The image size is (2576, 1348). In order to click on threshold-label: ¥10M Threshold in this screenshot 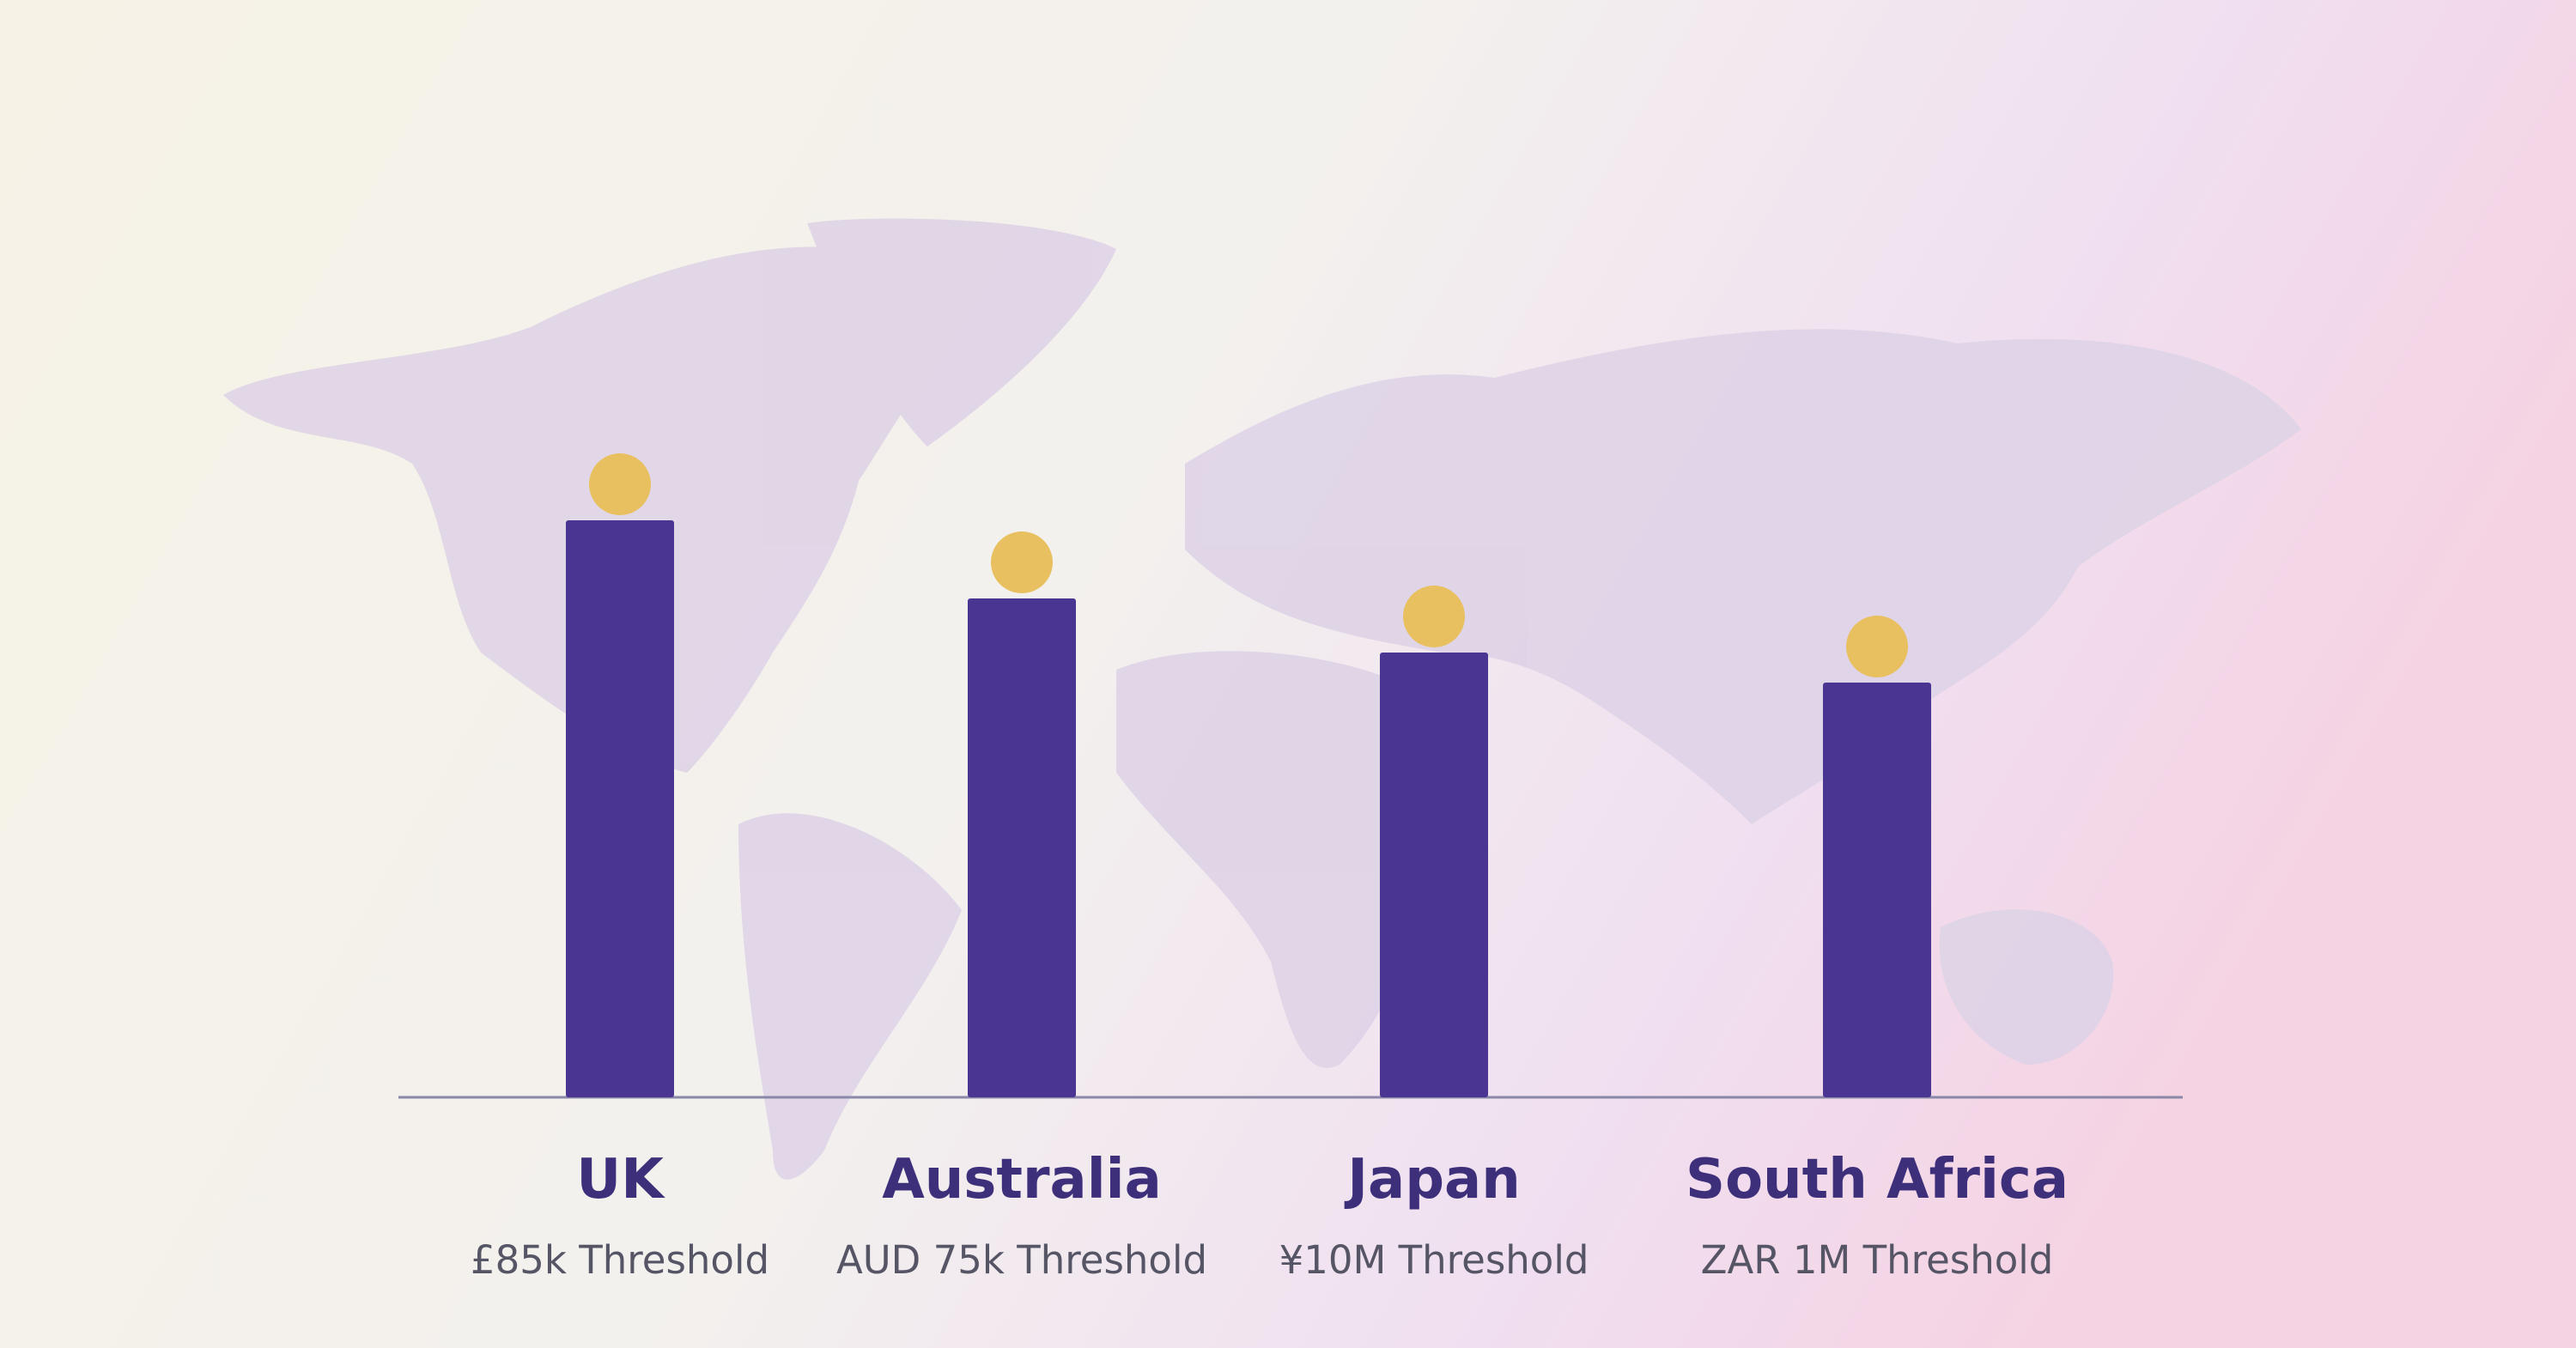, I will do `click(1434, 1260)`.